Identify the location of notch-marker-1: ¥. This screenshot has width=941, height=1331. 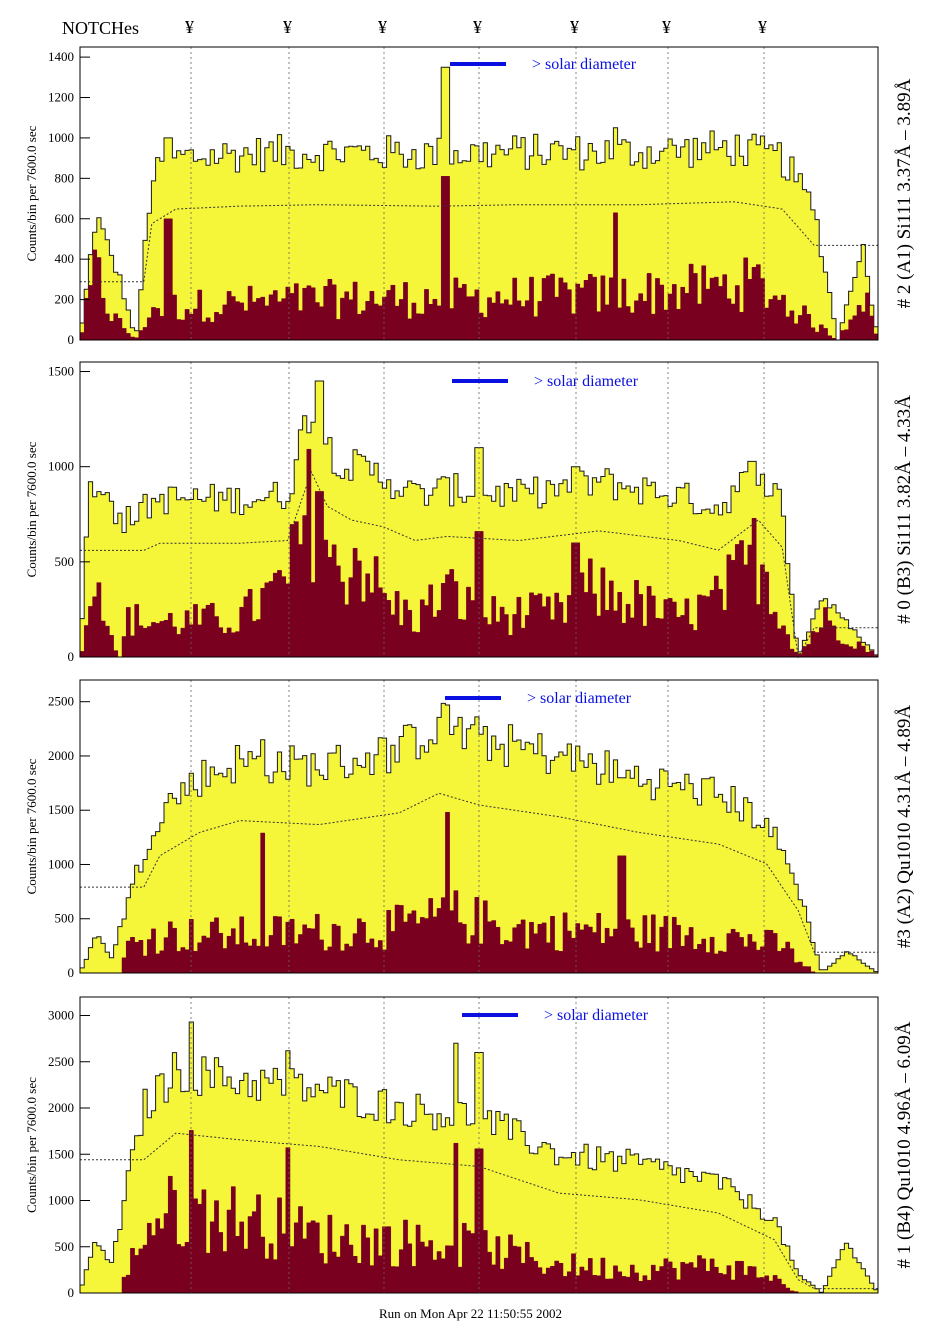
(189, 27).